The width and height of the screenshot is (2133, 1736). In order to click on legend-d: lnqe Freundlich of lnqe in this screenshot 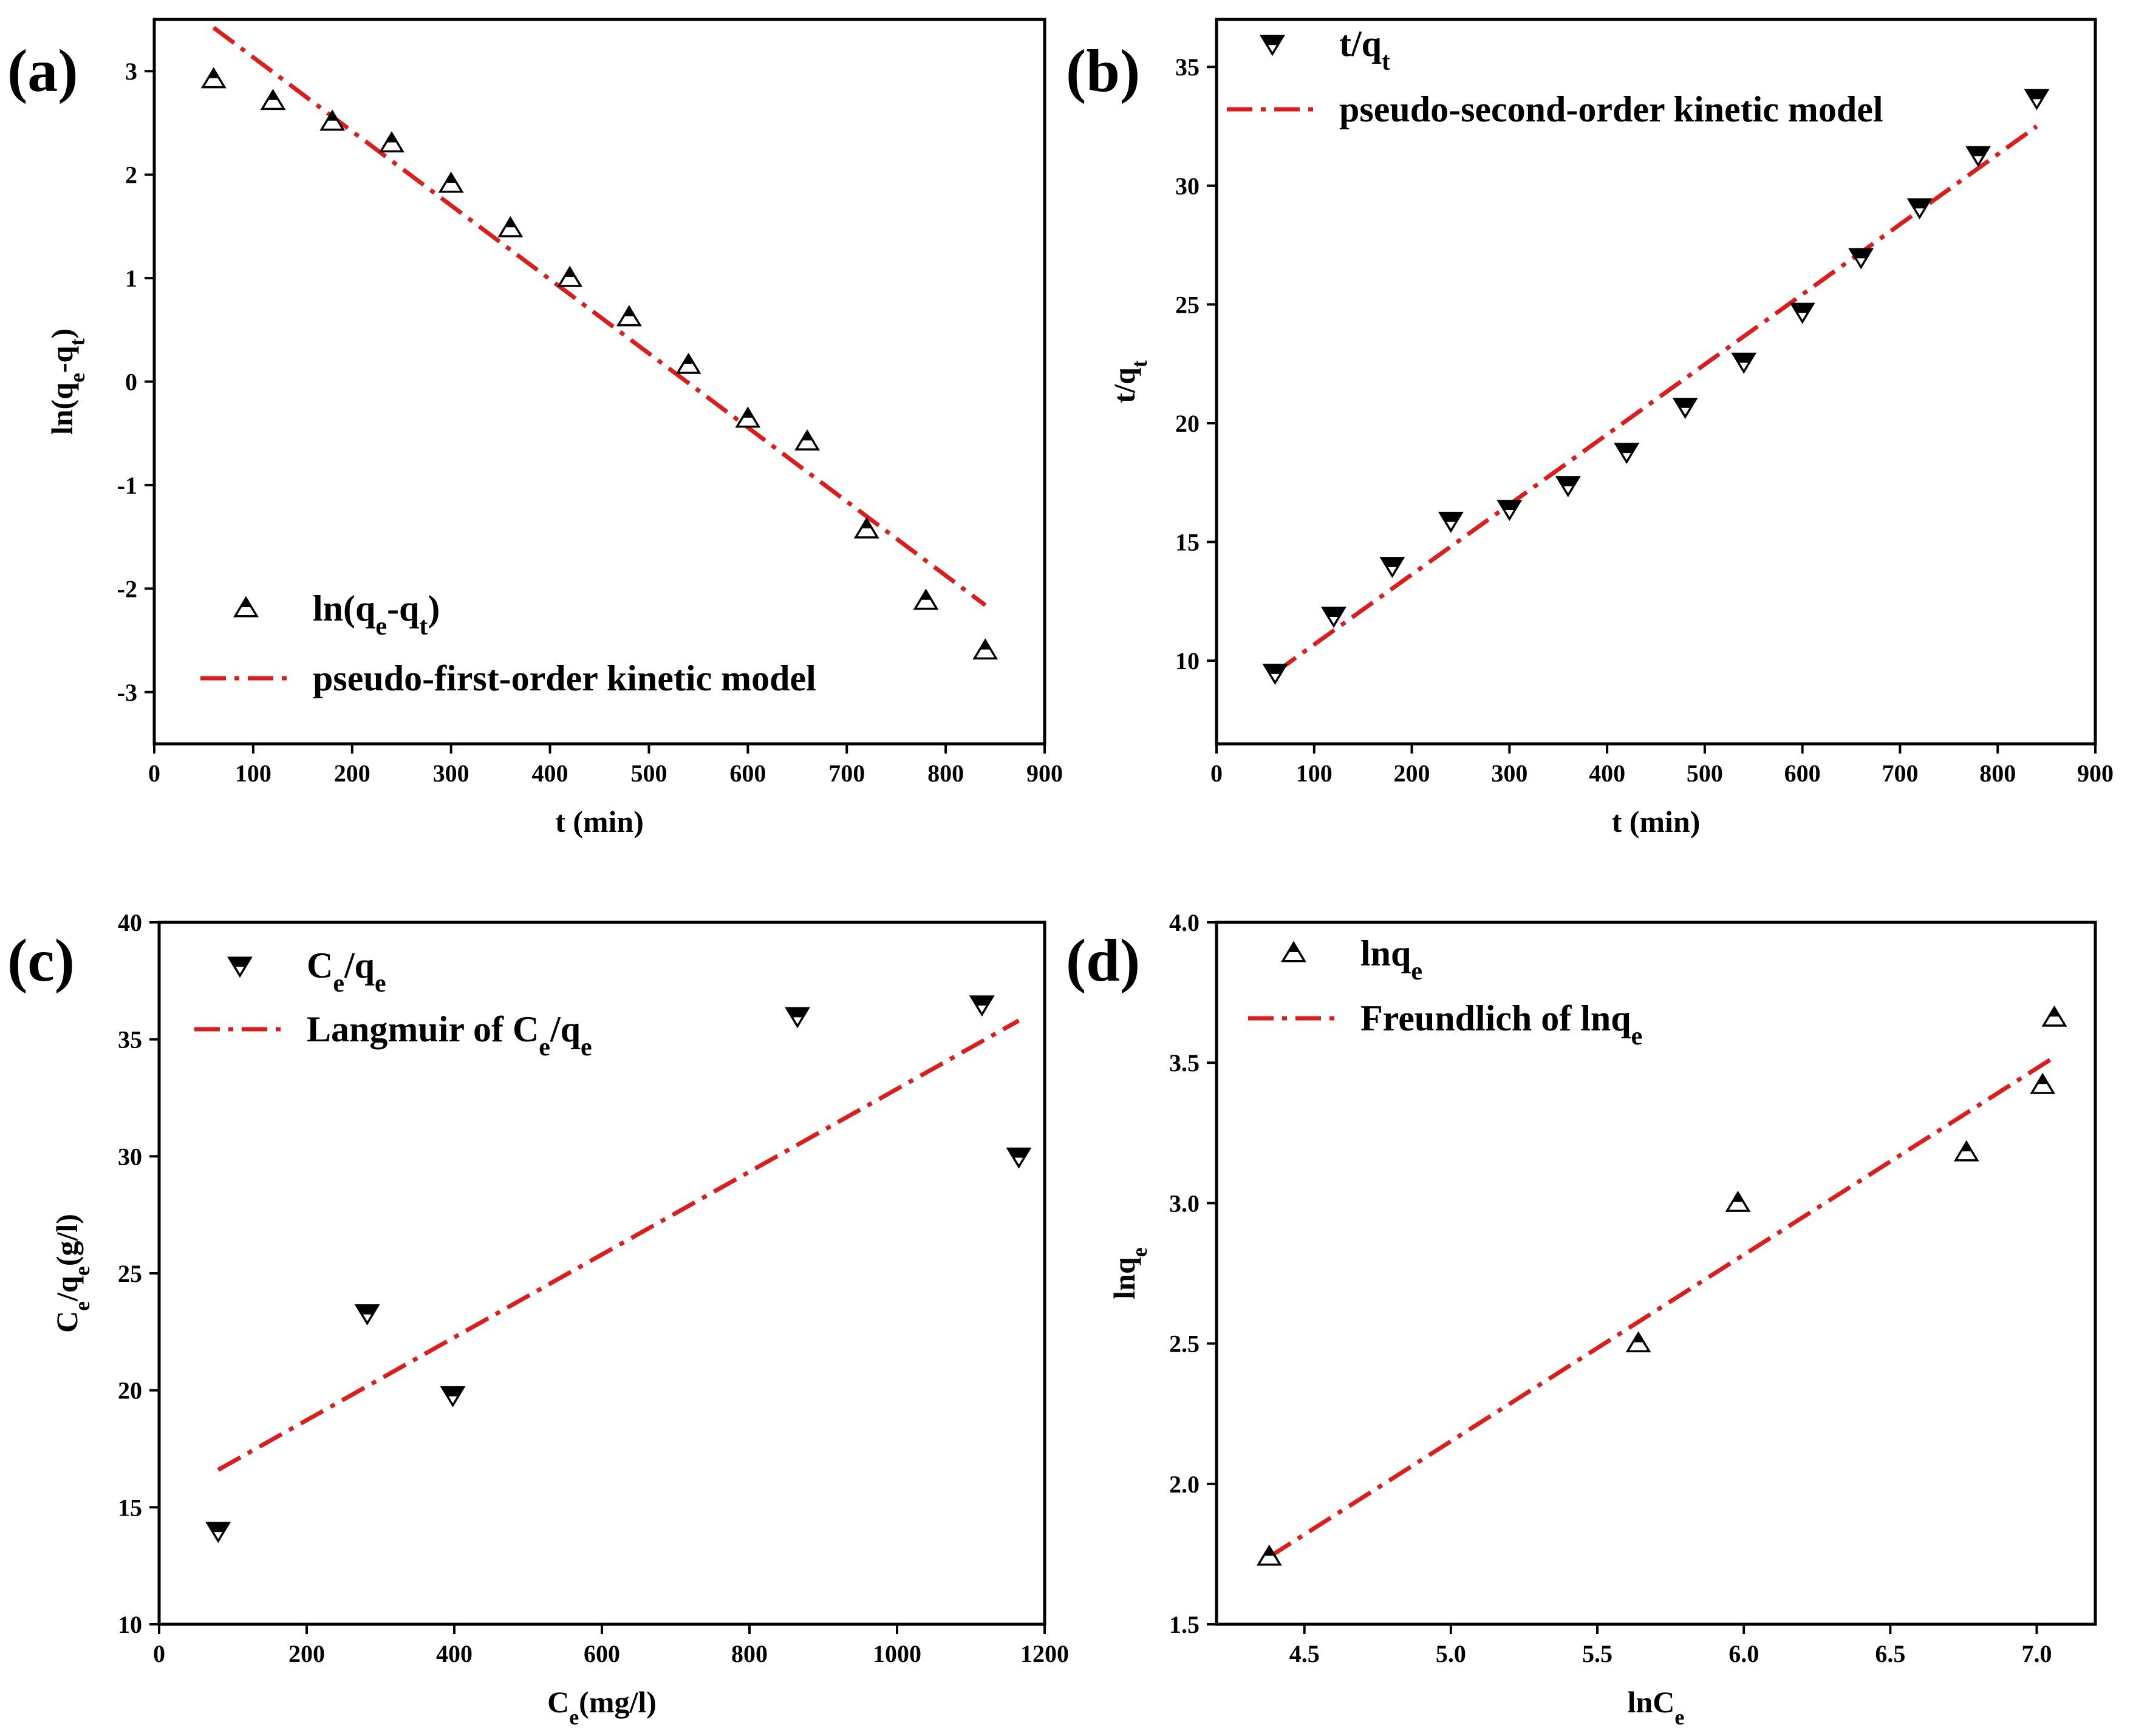, I will do `click(1445, 991)`.